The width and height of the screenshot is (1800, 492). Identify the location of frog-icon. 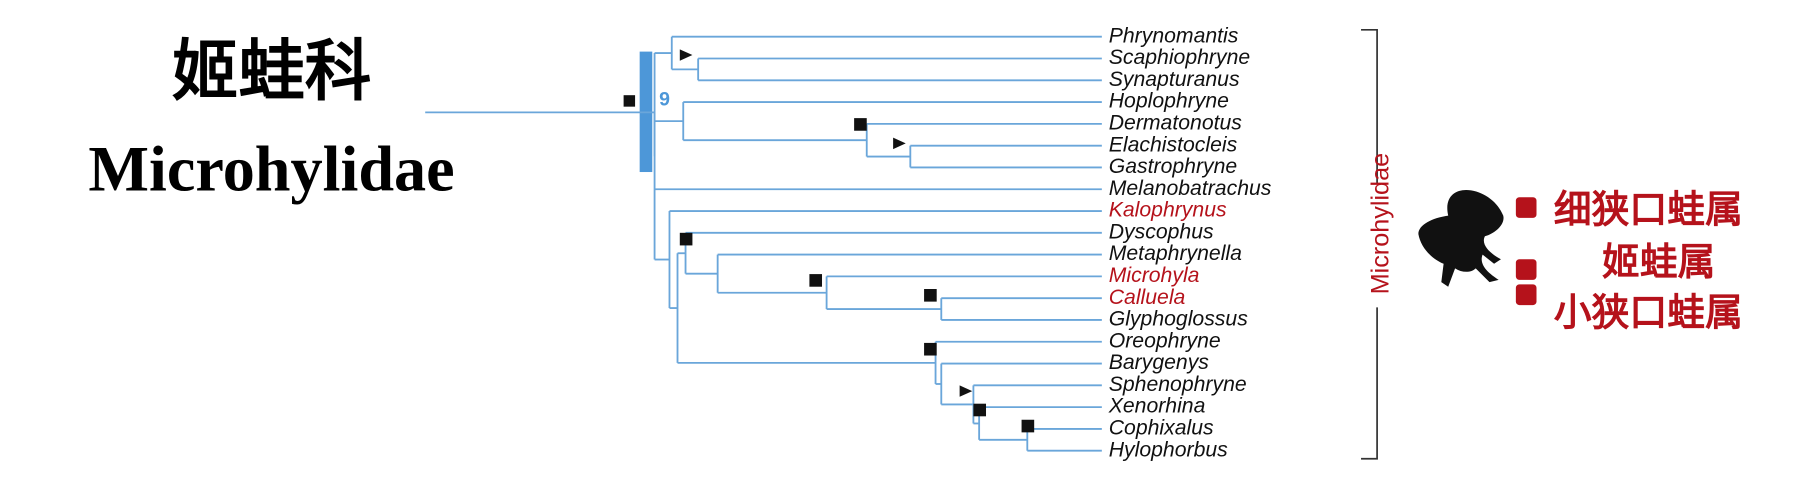
(1461, 238).